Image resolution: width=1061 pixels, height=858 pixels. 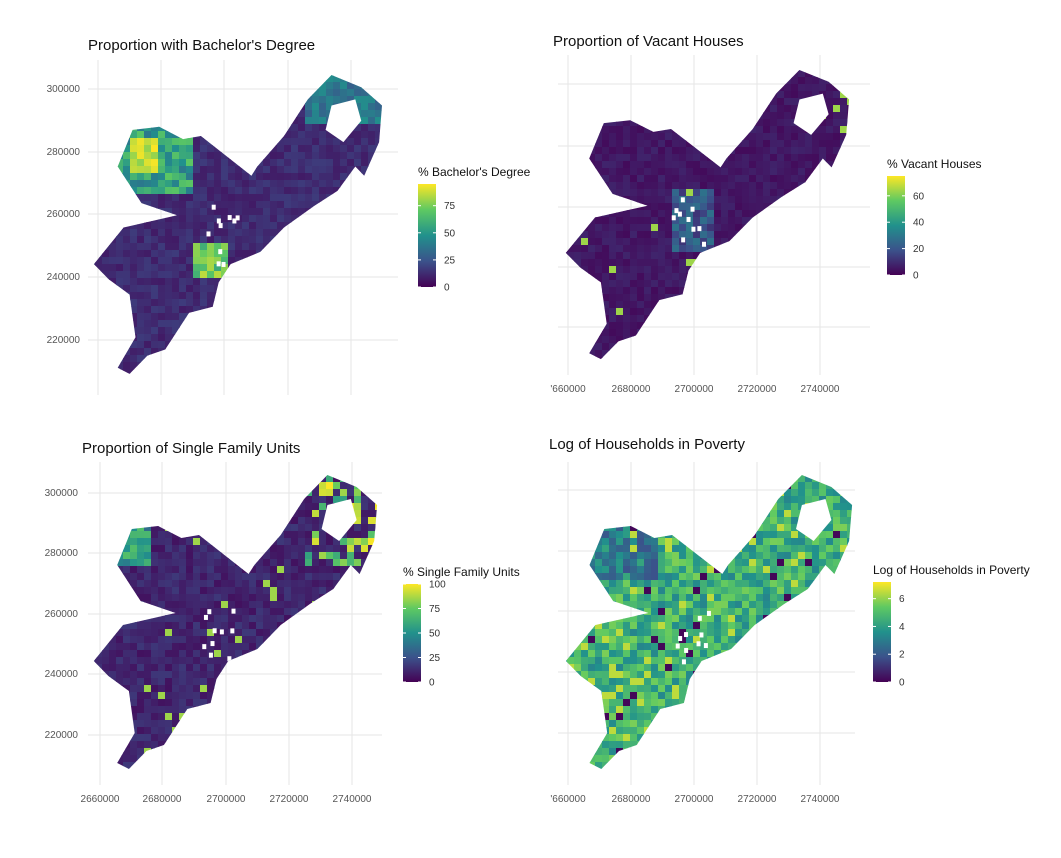 I want to click on legend-tick-label: 40, so click(x=919, y=223).